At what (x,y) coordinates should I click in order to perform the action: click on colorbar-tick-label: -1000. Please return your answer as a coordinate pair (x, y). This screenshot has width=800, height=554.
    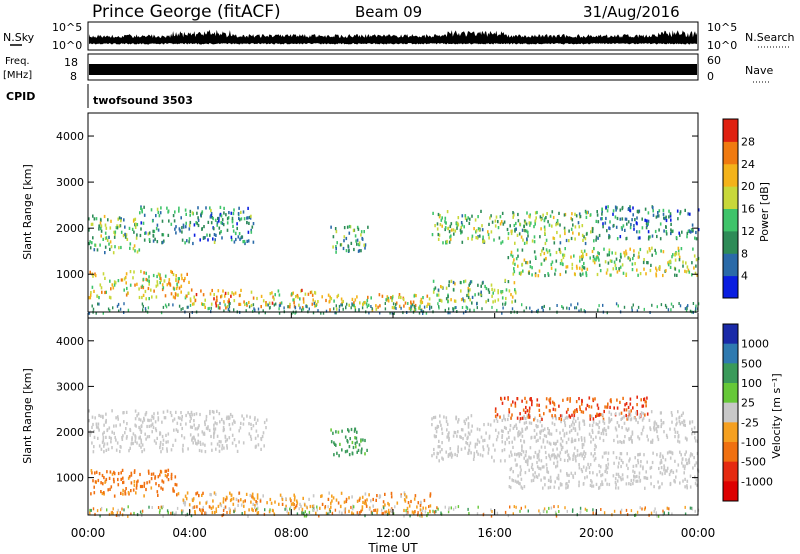
    Looking at the image, I should click on (757, 481).